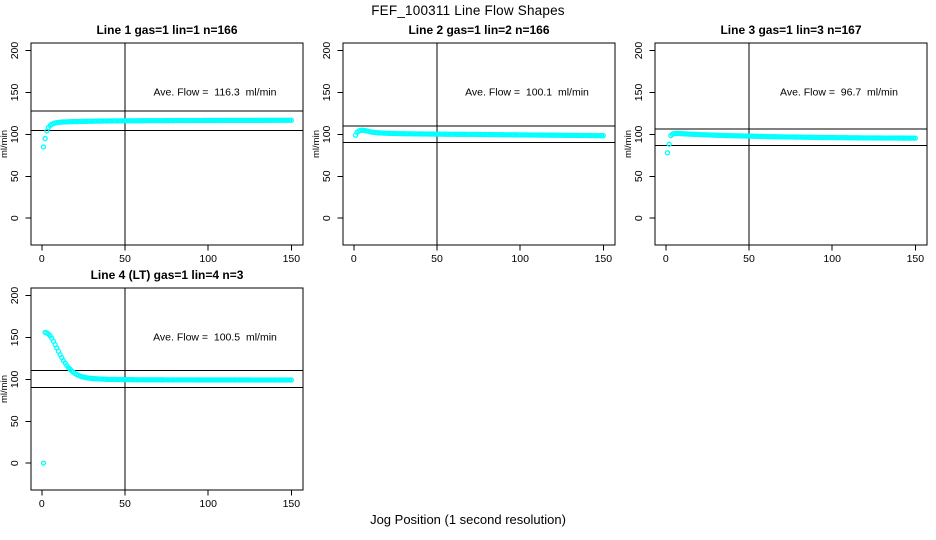 This screenshot has width=936, height=540. I want to click on panel-title: Line 4 (LT) gas=1 lin=4 n=3, so click(167, 275).